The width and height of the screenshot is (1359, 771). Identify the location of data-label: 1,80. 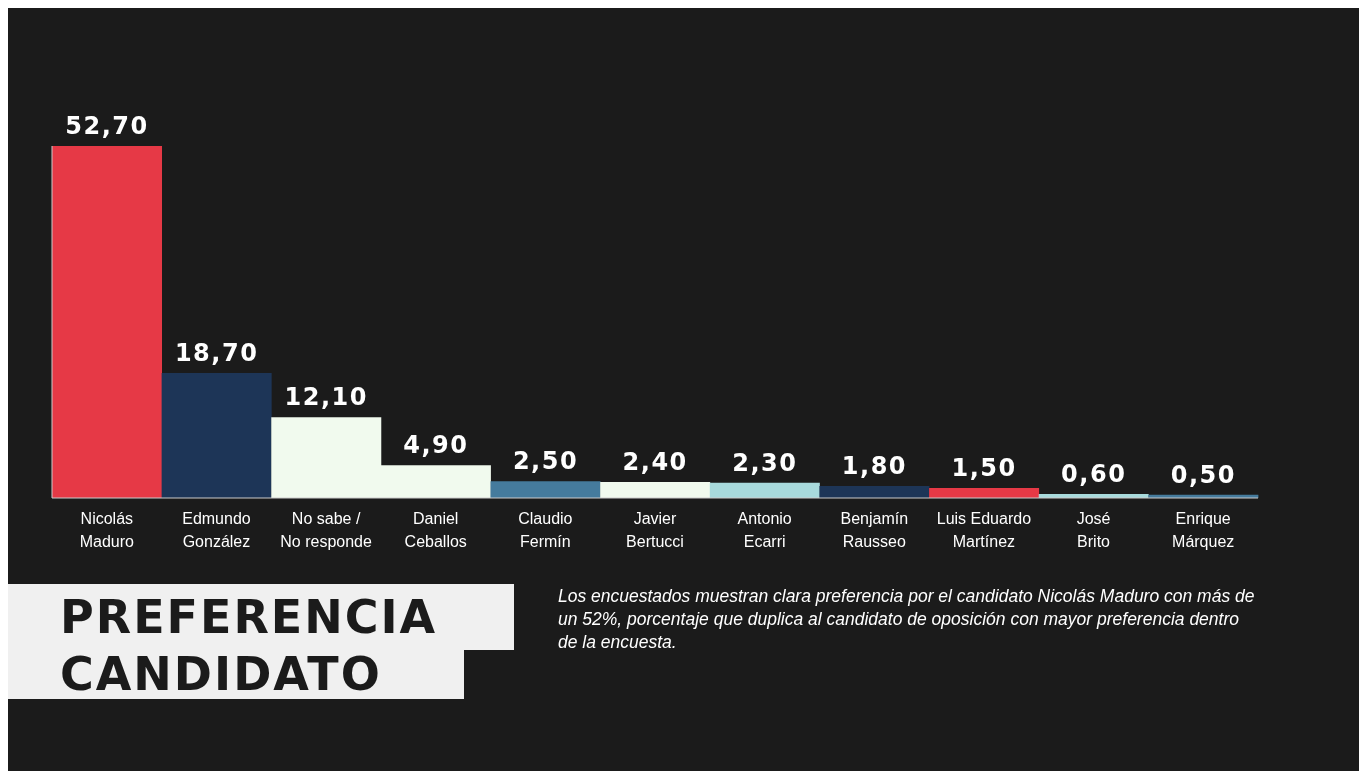
(874, 465).